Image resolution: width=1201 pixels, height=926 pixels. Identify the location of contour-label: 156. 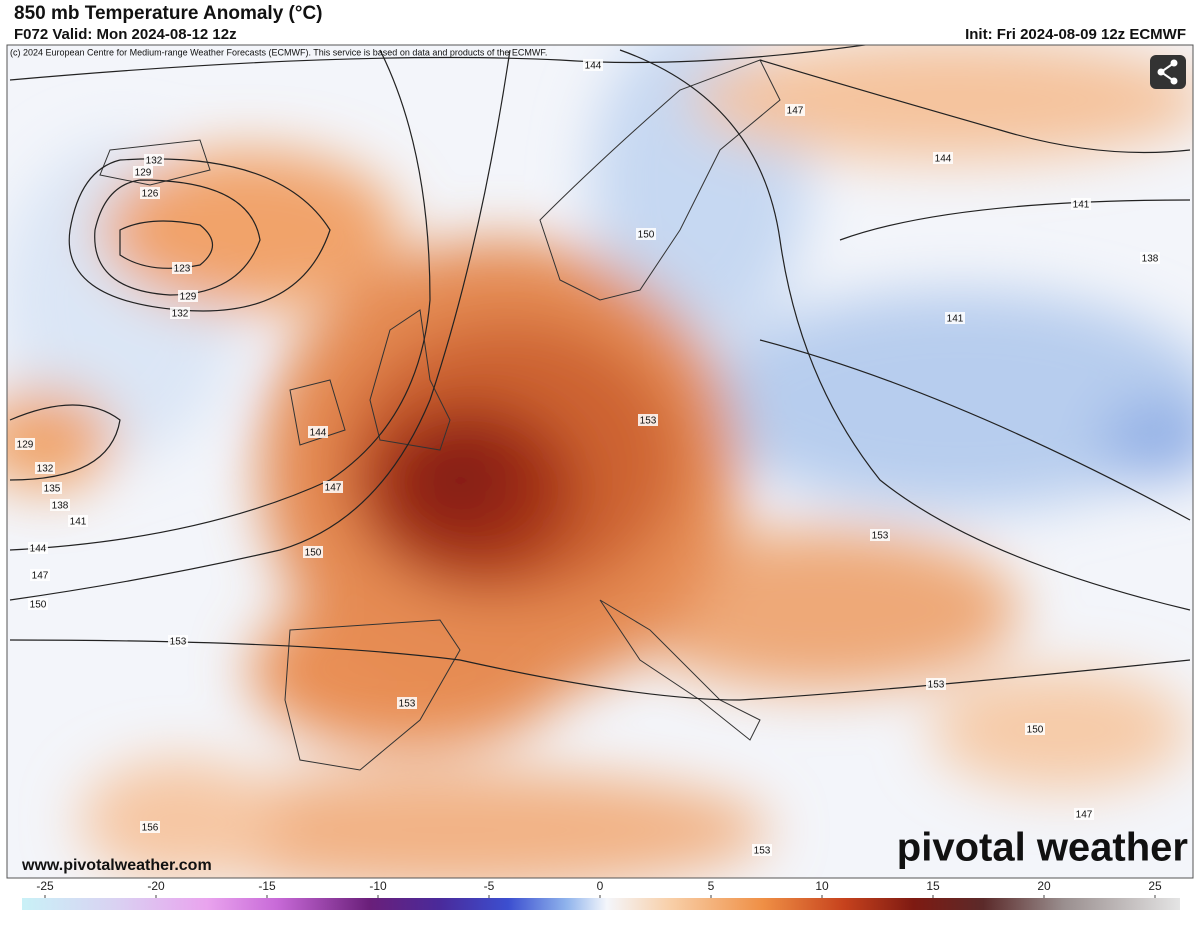
(150, 828).